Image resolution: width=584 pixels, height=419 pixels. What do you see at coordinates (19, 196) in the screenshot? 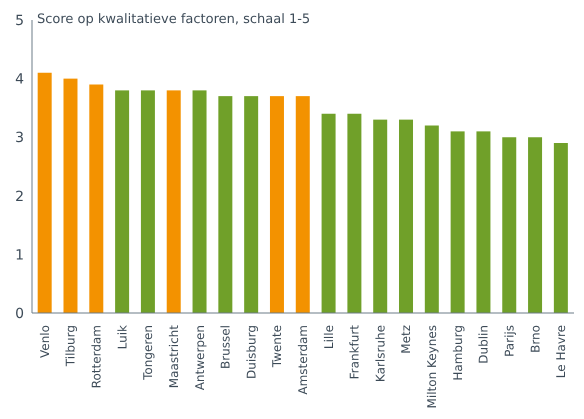
I see `y-tick-label: 2` at bounding box center [19, 196].